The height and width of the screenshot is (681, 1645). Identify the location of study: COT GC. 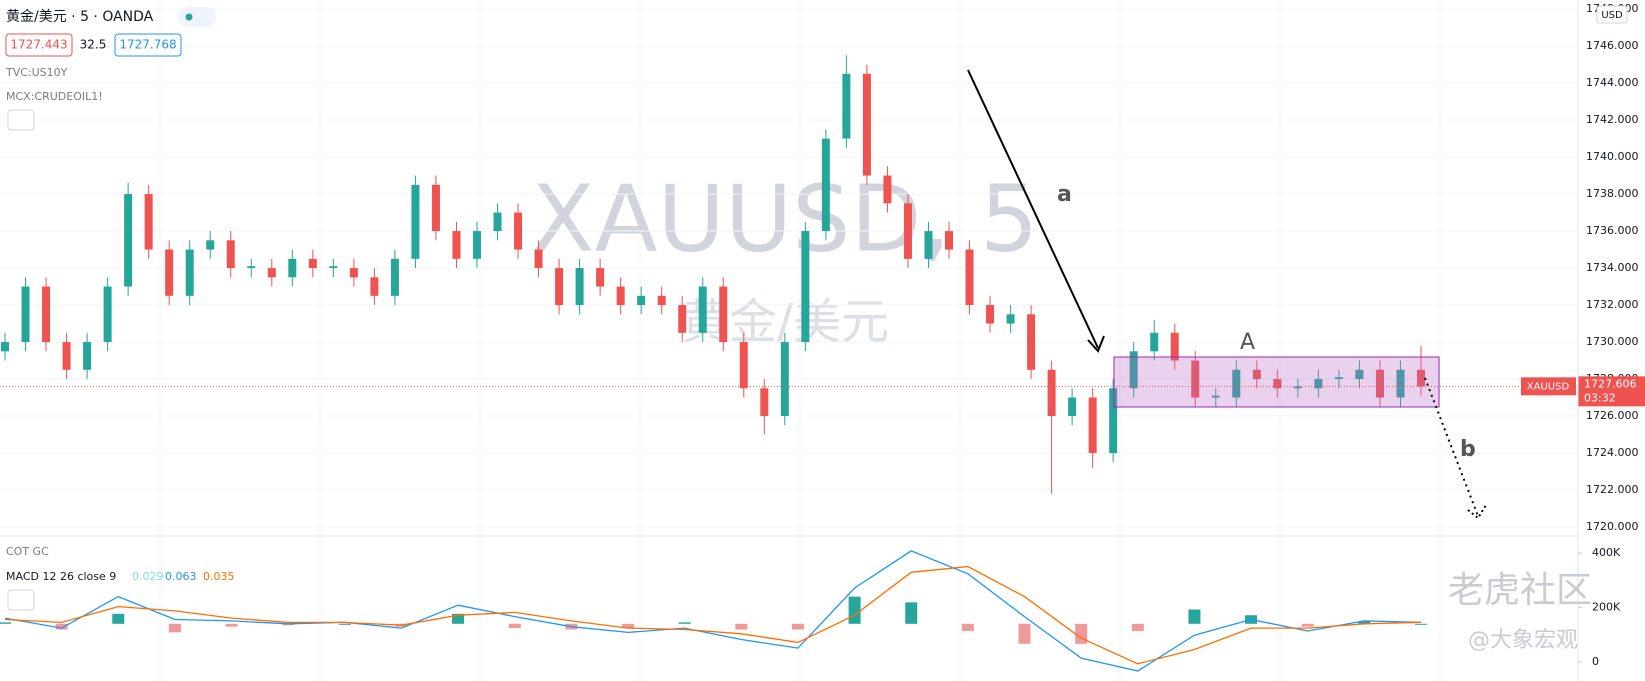
(27, 551).